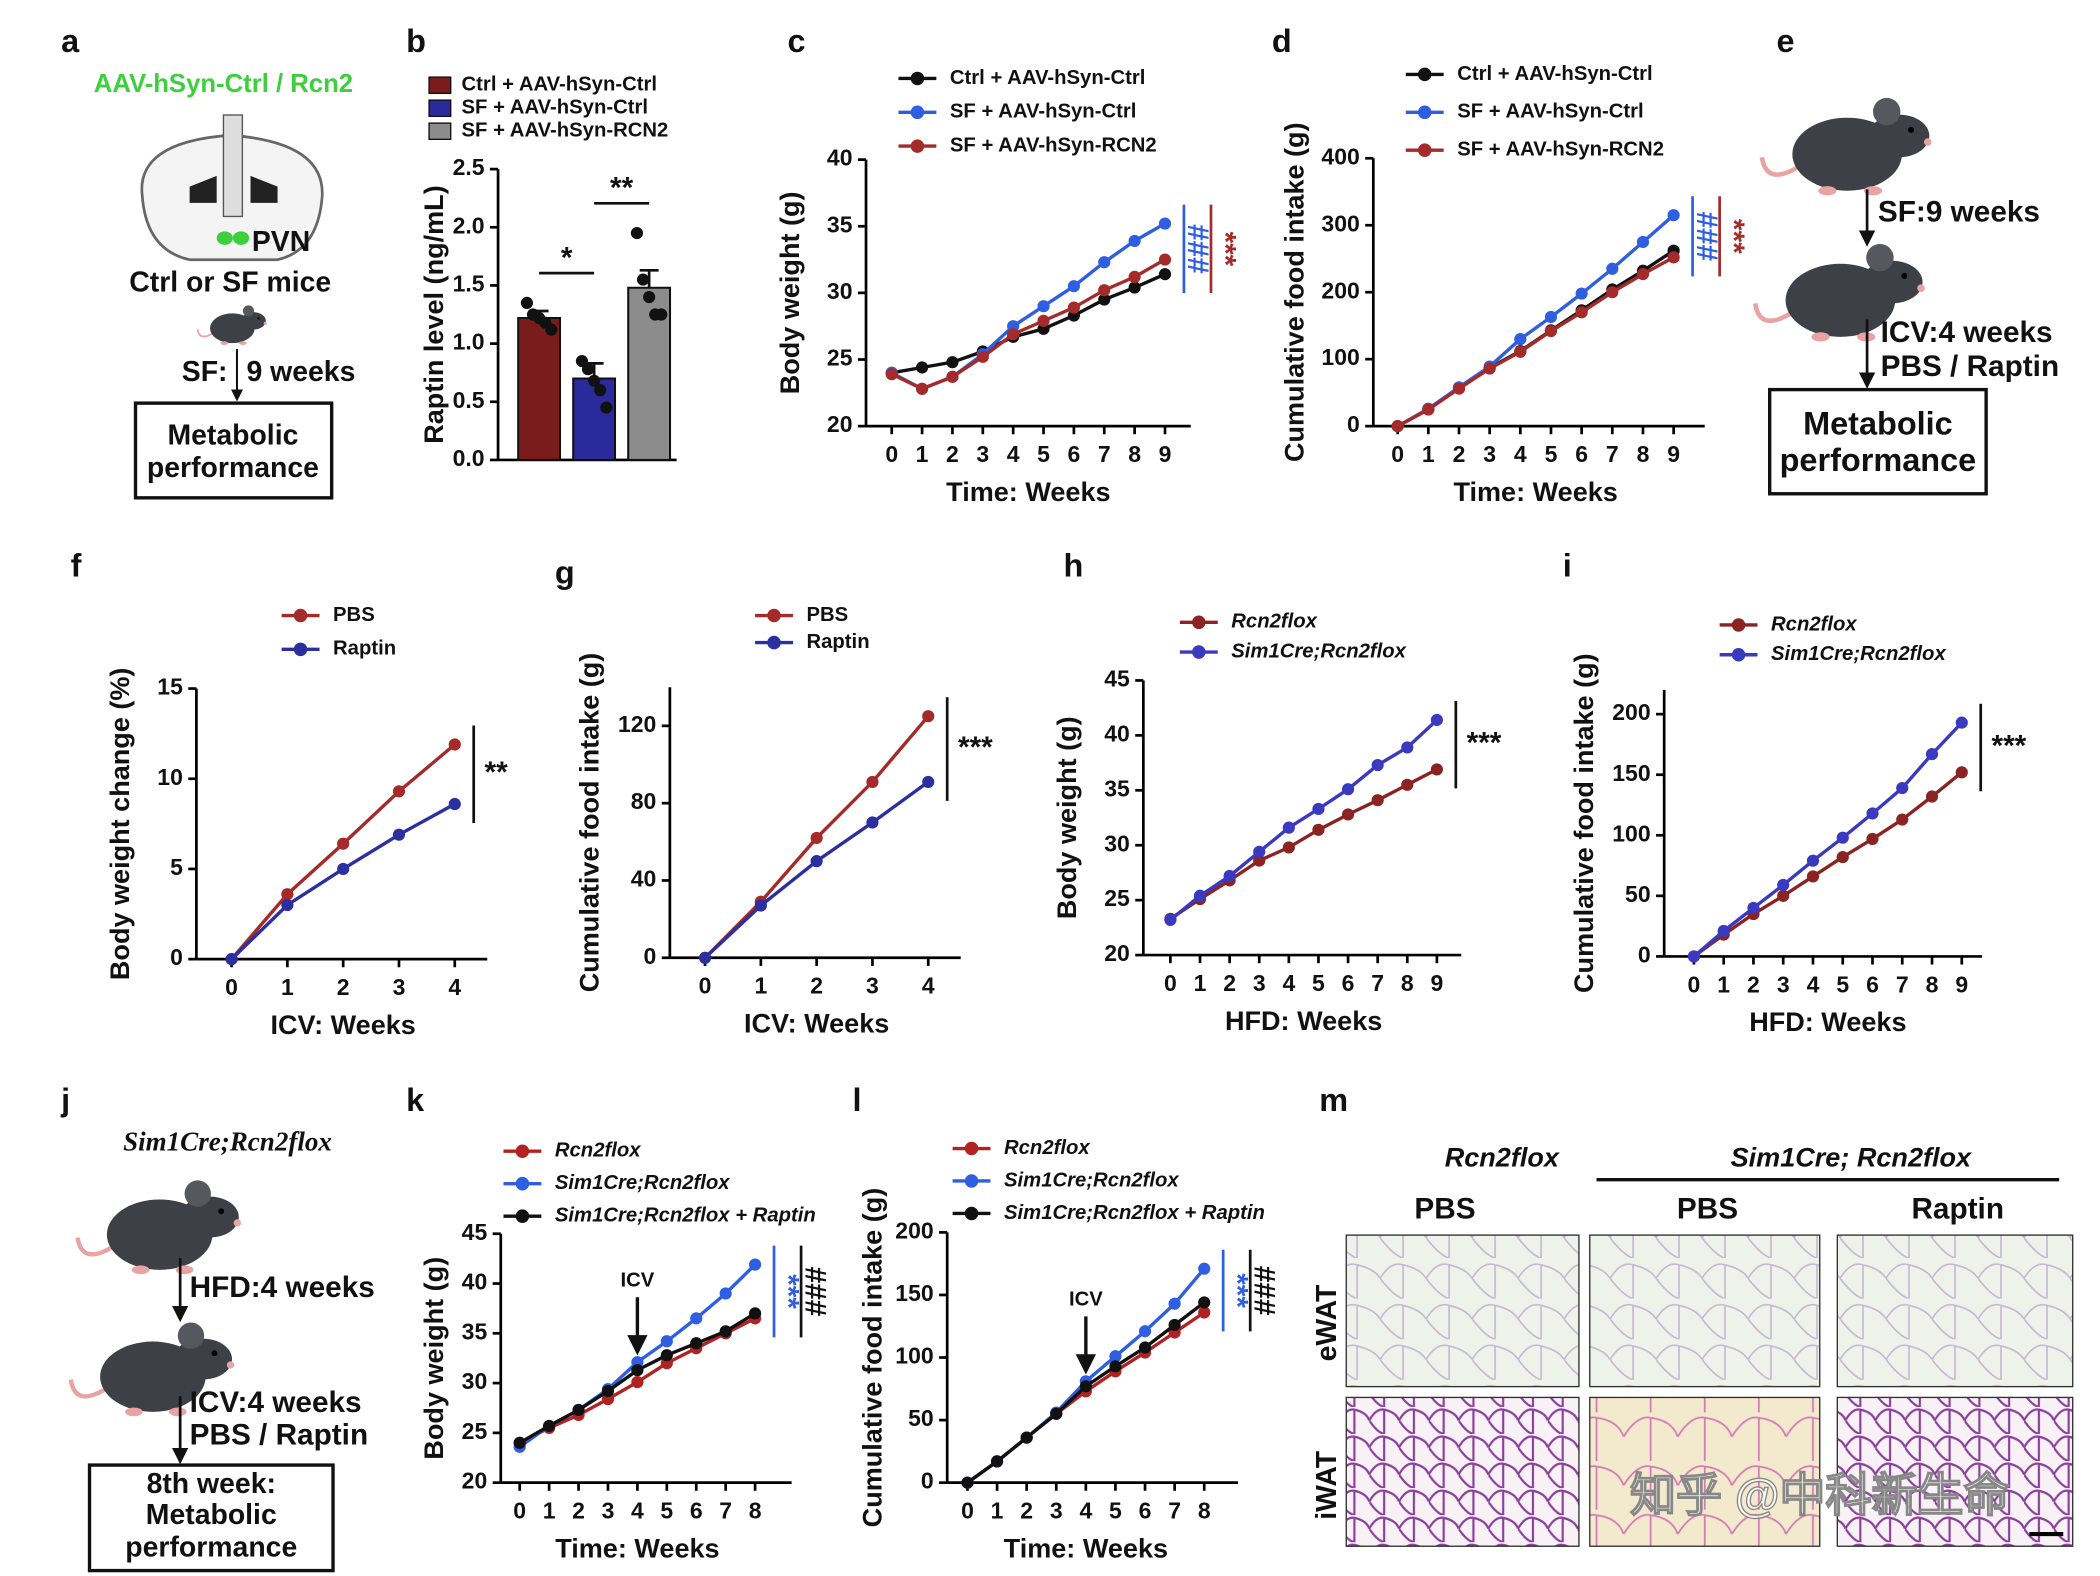 This screenshot has height=1576, width=2100. Describe the element at coordinates (1067, 817) in the screenshot. I see `y-axis-label: Body weight (g)` at that location.